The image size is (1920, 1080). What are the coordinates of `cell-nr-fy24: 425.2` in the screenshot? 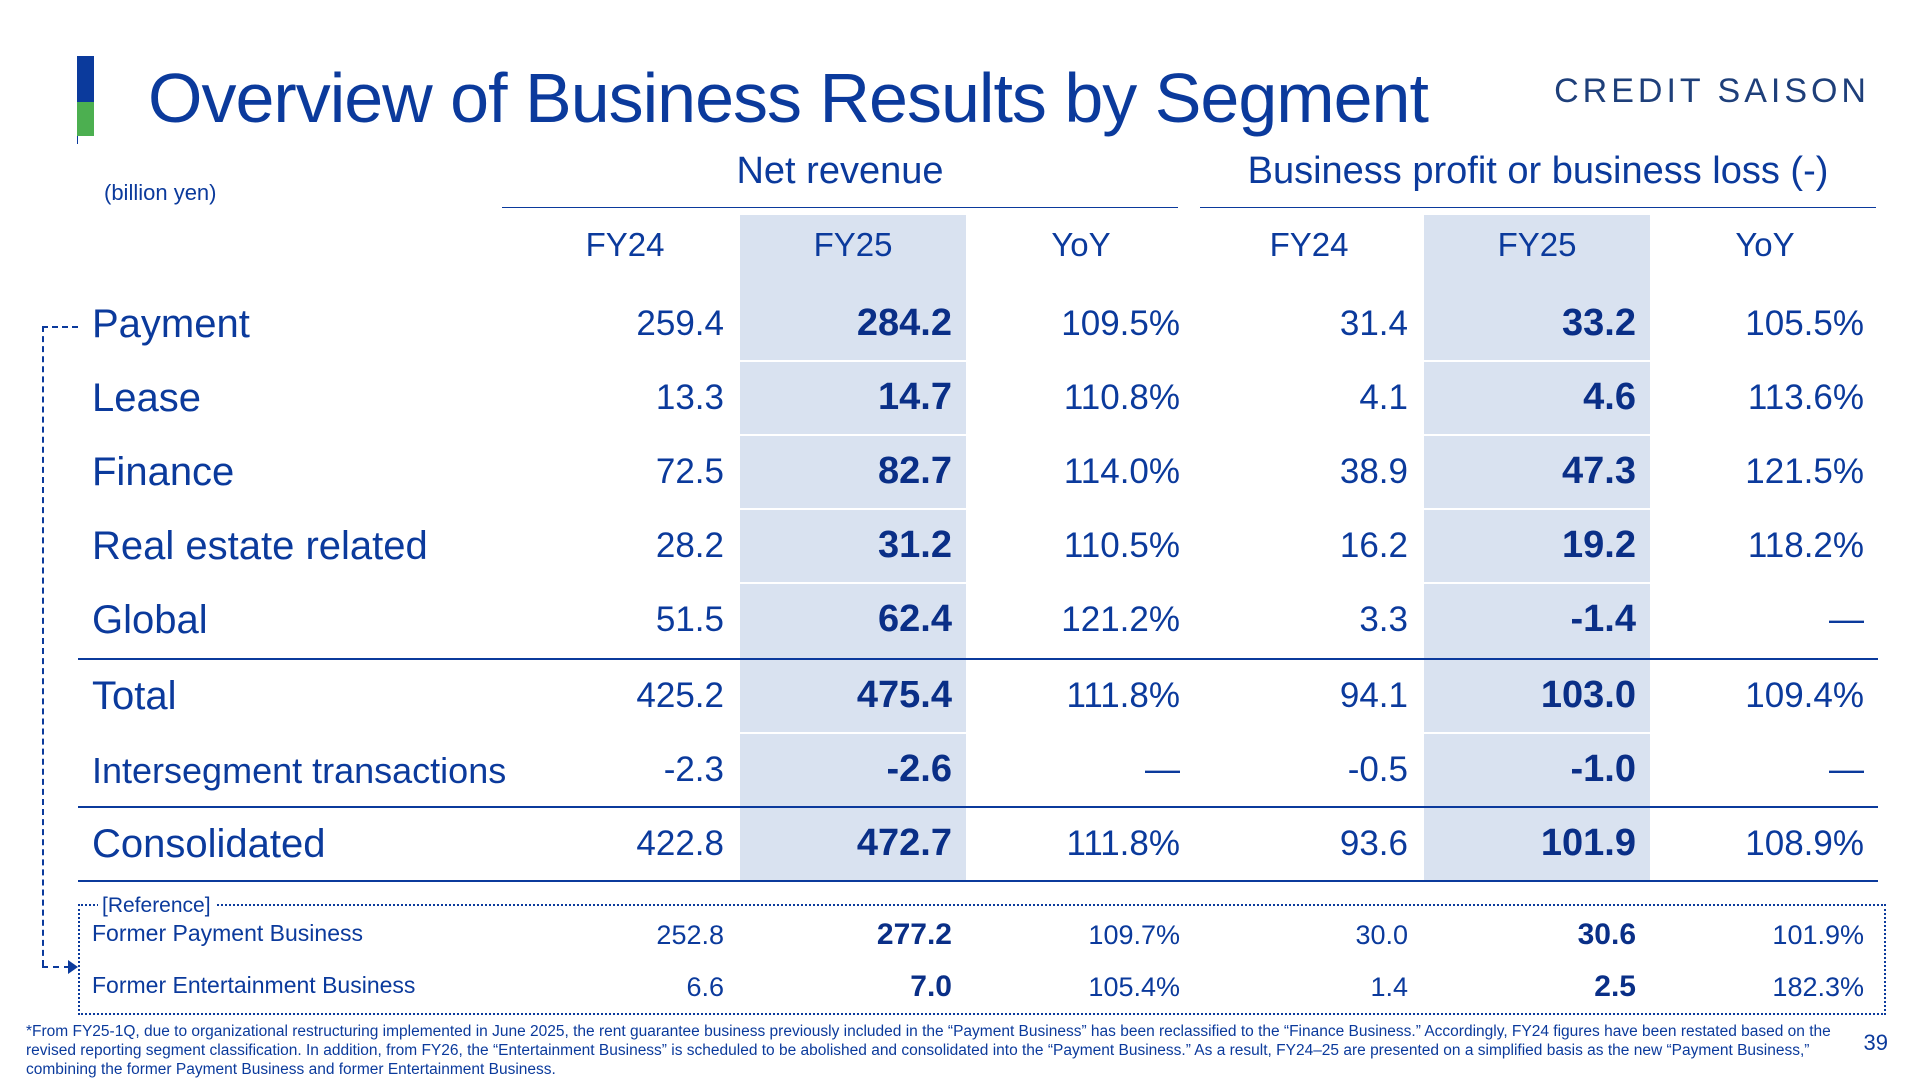 It's located at (680, 695).